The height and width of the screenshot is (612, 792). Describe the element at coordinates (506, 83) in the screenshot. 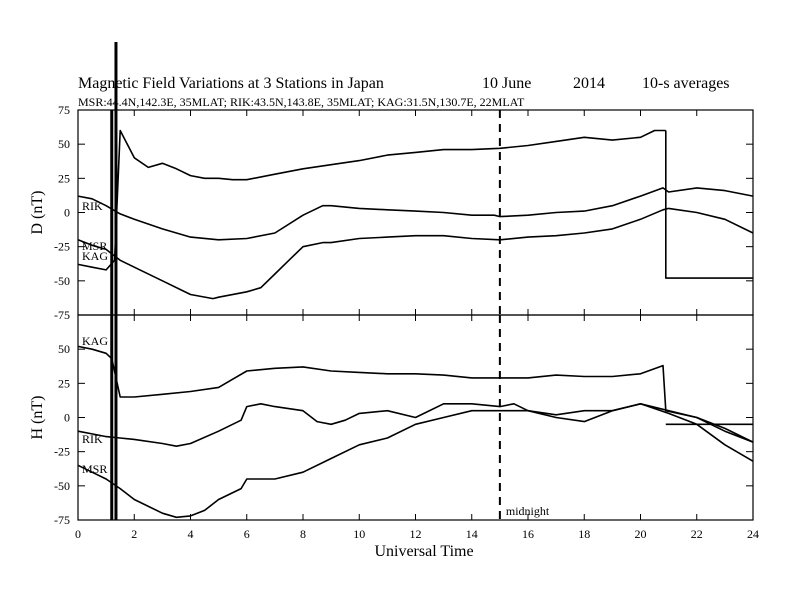

I see `chart-date: 10 June` at that location.